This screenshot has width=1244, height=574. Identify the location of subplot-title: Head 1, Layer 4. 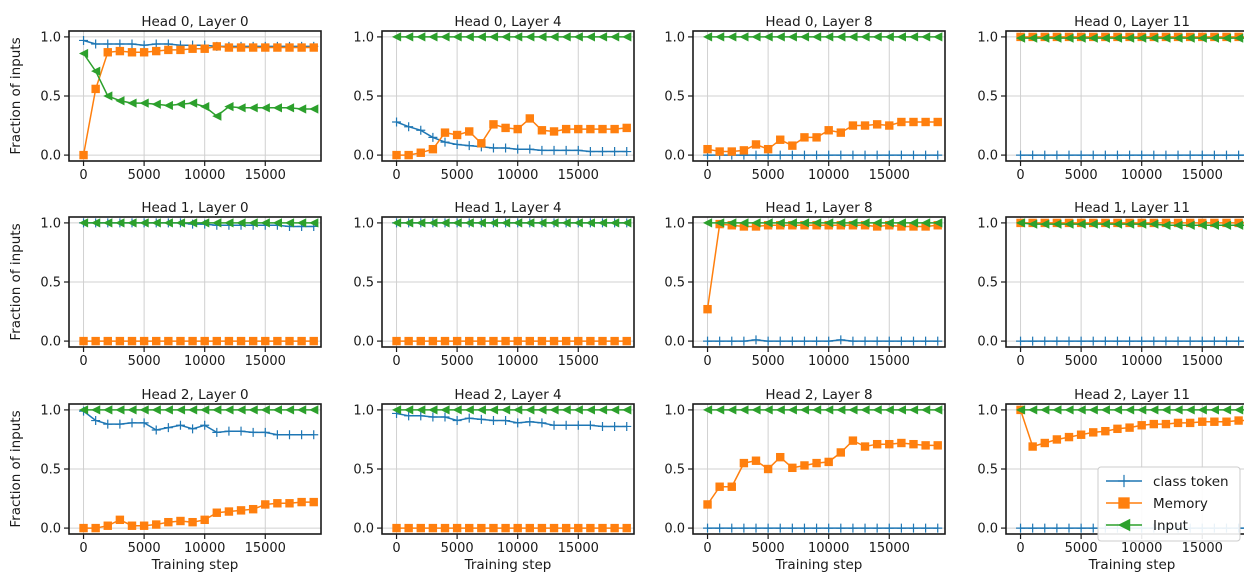
(507, 208).